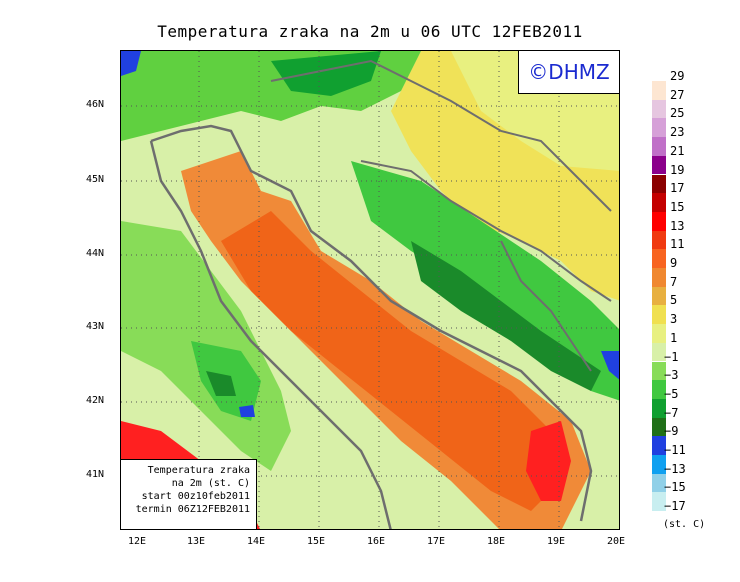 The width and height of the screenshot is (740, 582). I want to click on legend-label: 25, so click(677, 113).